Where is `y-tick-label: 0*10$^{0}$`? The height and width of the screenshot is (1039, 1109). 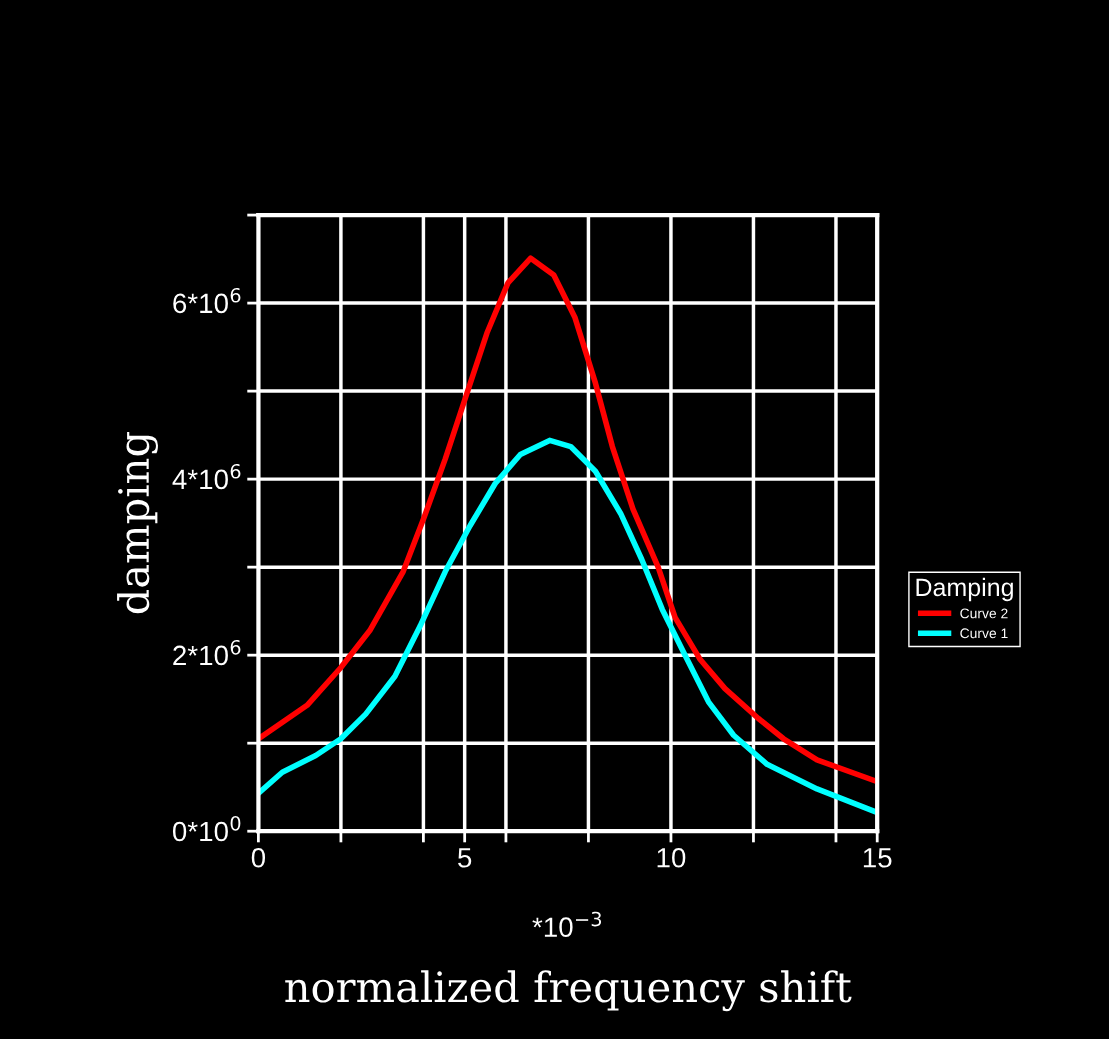 y-tick-label: 0*10$^{0}$ is located at coordinates (206, 828).